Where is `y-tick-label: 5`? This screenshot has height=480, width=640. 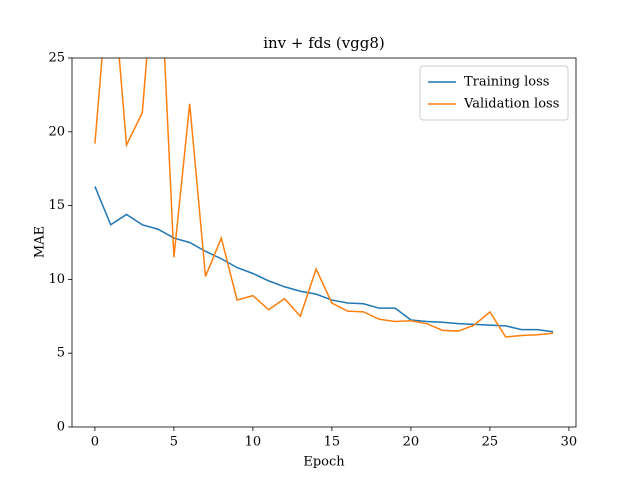 y-tick-label: 5 is located at coordinates (61, 353).